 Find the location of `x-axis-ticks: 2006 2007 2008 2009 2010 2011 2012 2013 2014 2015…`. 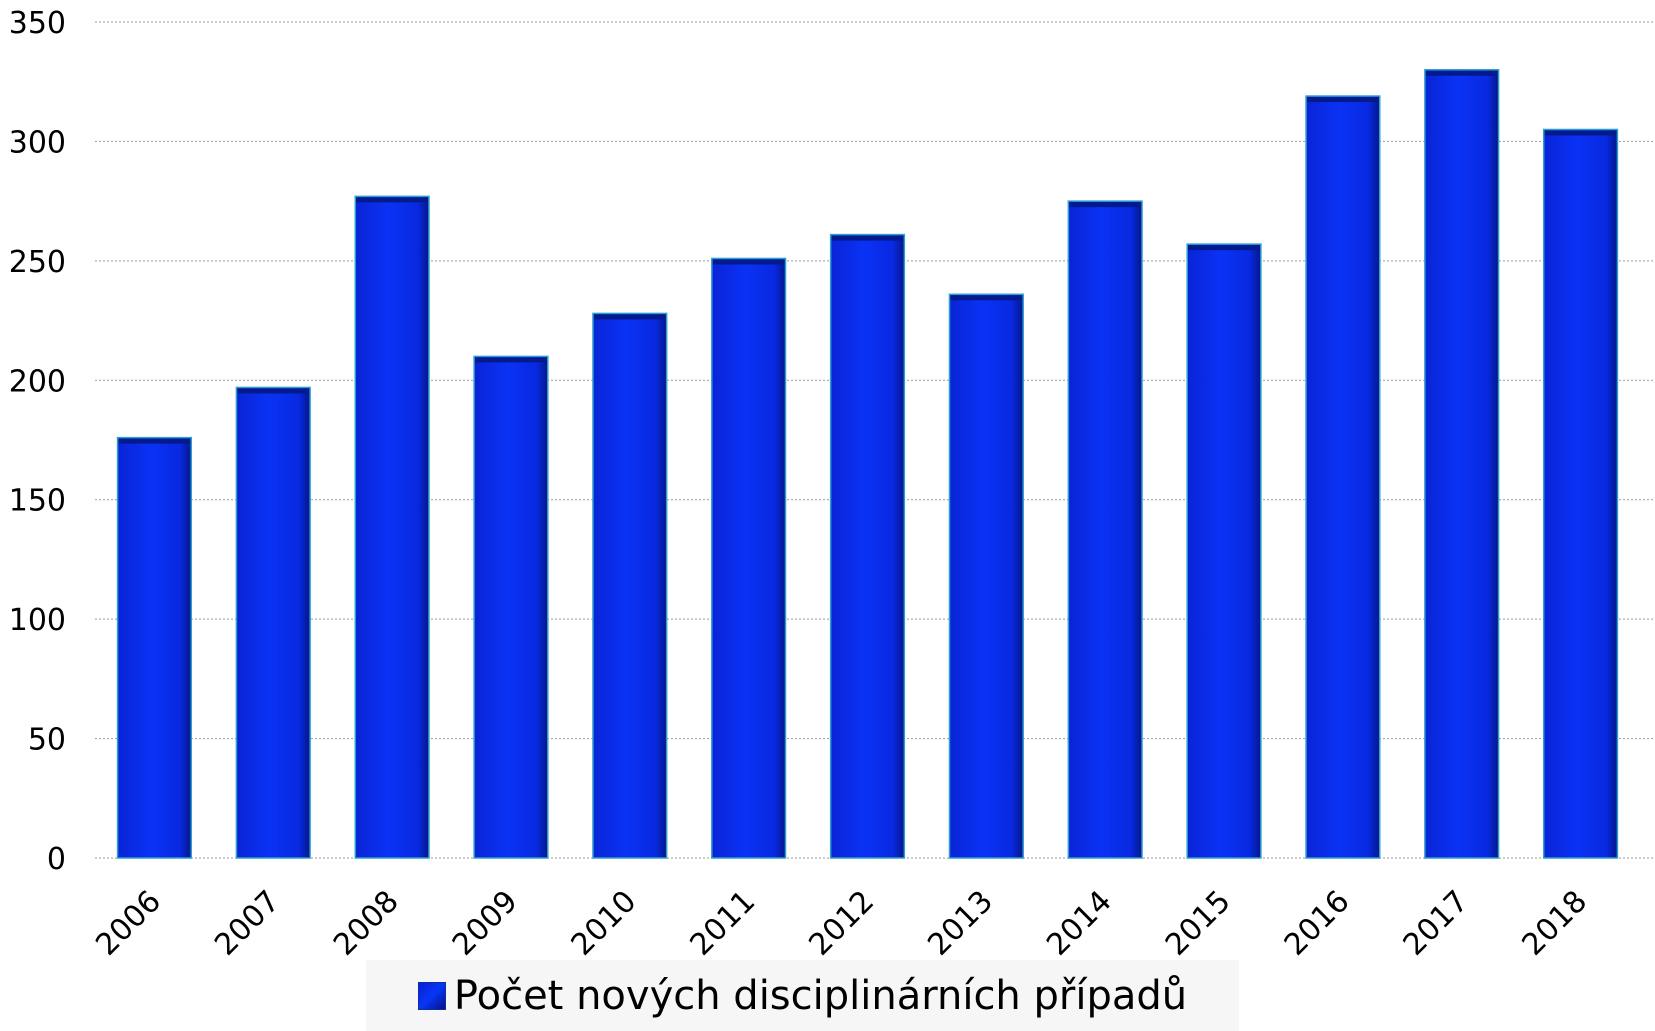

x-axis-ticks: 2006 2007 2008 2009 2010 2011 2012 2013 2014 2015… is located at coordinates (841, 922).